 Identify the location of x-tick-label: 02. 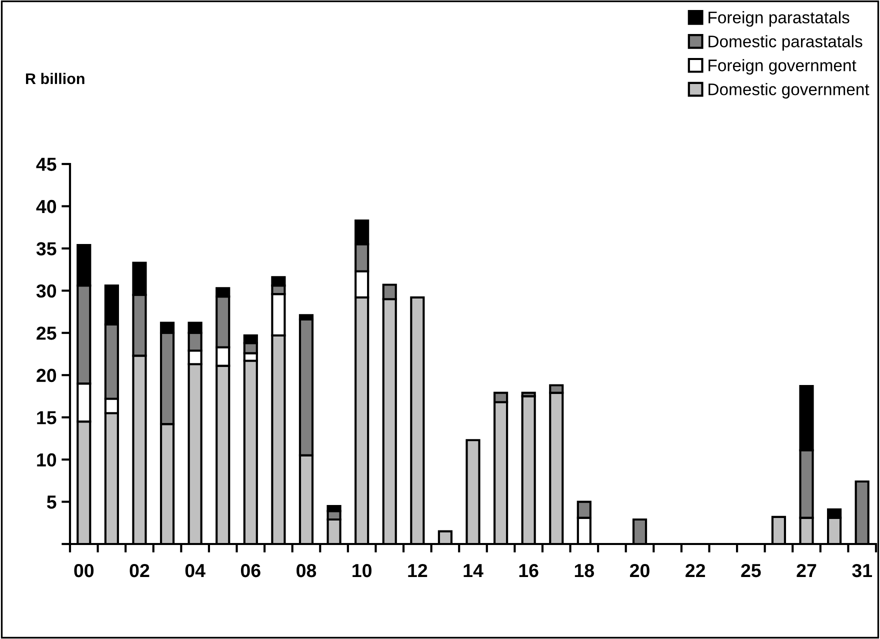
(140, 571).